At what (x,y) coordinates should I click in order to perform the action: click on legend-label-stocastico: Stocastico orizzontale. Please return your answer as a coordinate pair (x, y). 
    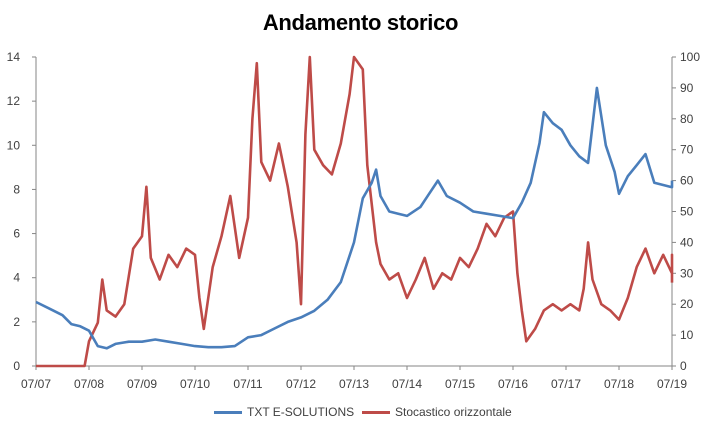
    Looking at the image, I should click on (453, 412).